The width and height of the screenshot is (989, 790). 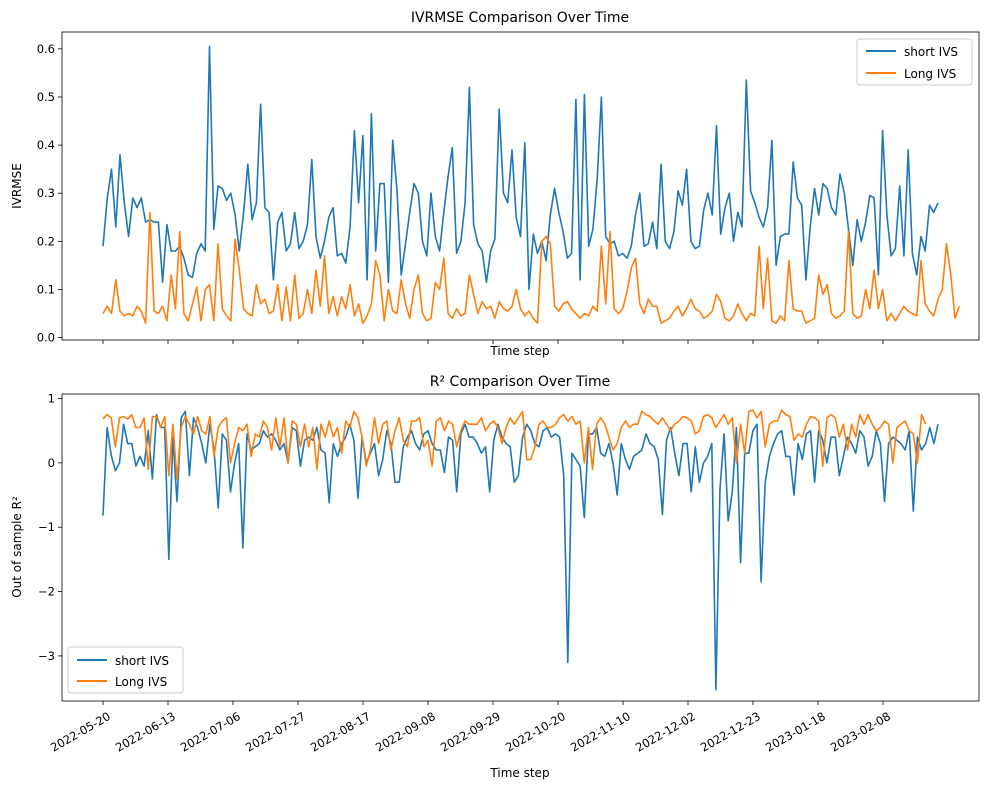 I want to click on y-tick-label: −3, so click(x=46, y=656).